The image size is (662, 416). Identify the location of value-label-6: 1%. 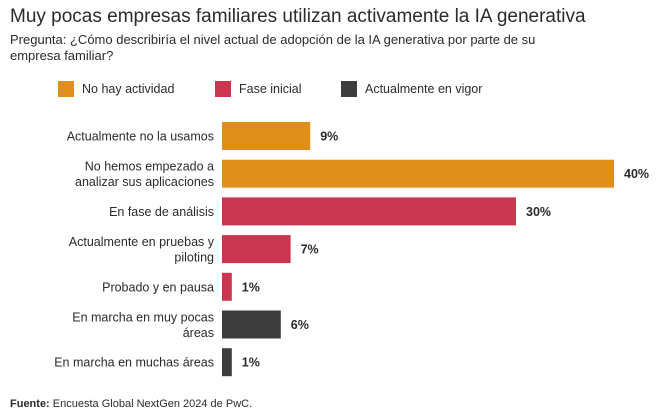
(251, 363).